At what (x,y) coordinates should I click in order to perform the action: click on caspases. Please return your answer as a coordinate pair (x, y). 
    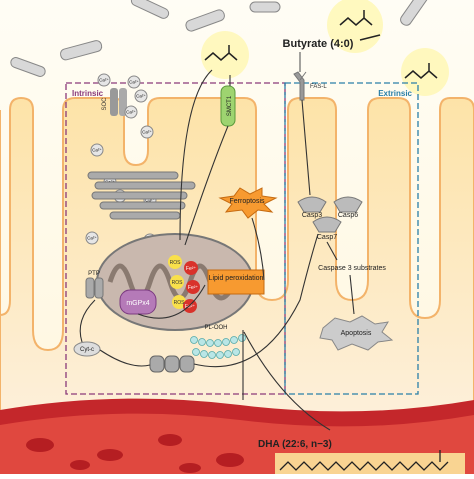
    Looking at the image, I should click on (330, 214).